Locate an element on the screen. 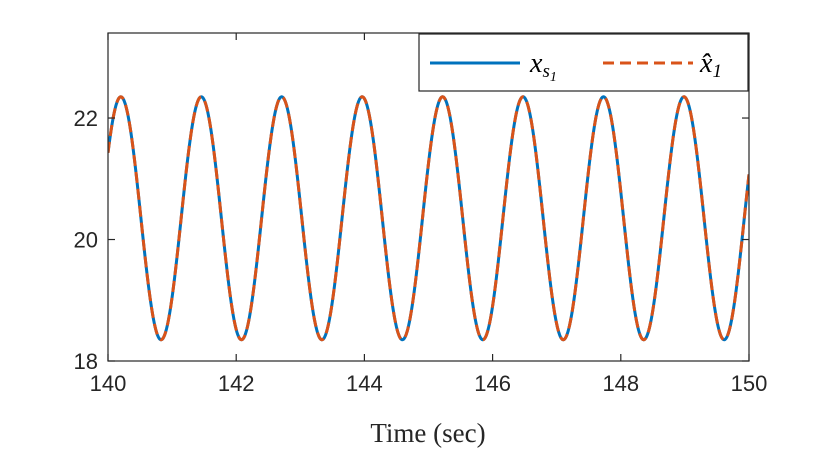 Image resolution: width=830 pixels, height=451 pixels. y-tick-label: 22 is located at coordinates (86, 118).